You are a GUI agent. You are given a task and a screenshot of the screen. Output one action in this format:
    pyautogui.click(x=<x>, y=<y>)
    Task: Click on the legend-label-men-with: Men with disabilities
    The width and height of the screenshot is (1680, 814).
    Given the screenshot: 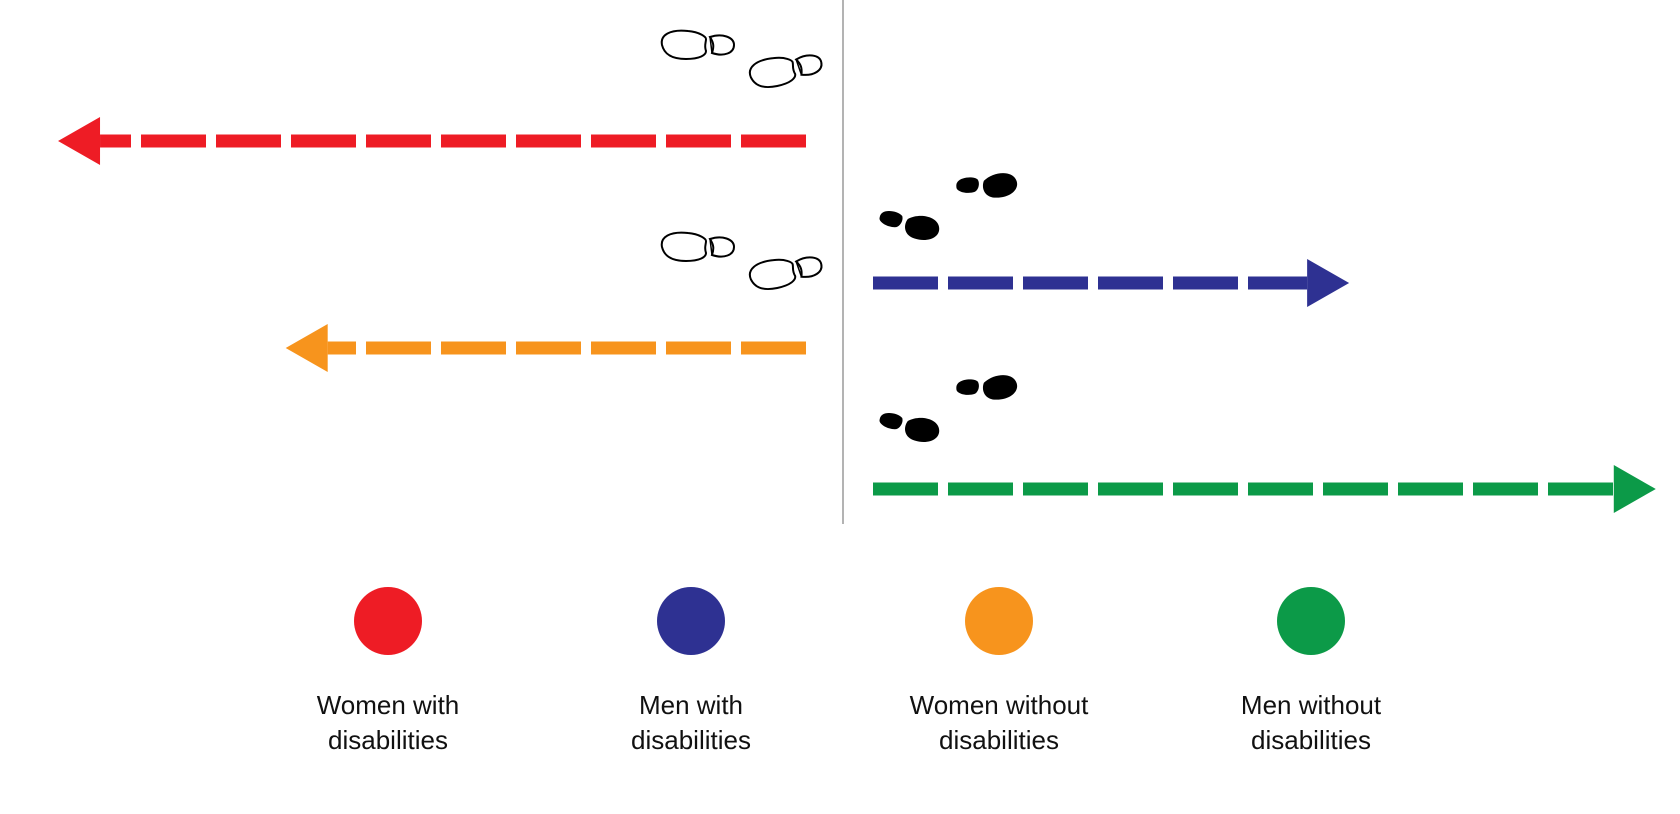 What is the action you would take?
    pyautogui.click(x=691, y=722)
    